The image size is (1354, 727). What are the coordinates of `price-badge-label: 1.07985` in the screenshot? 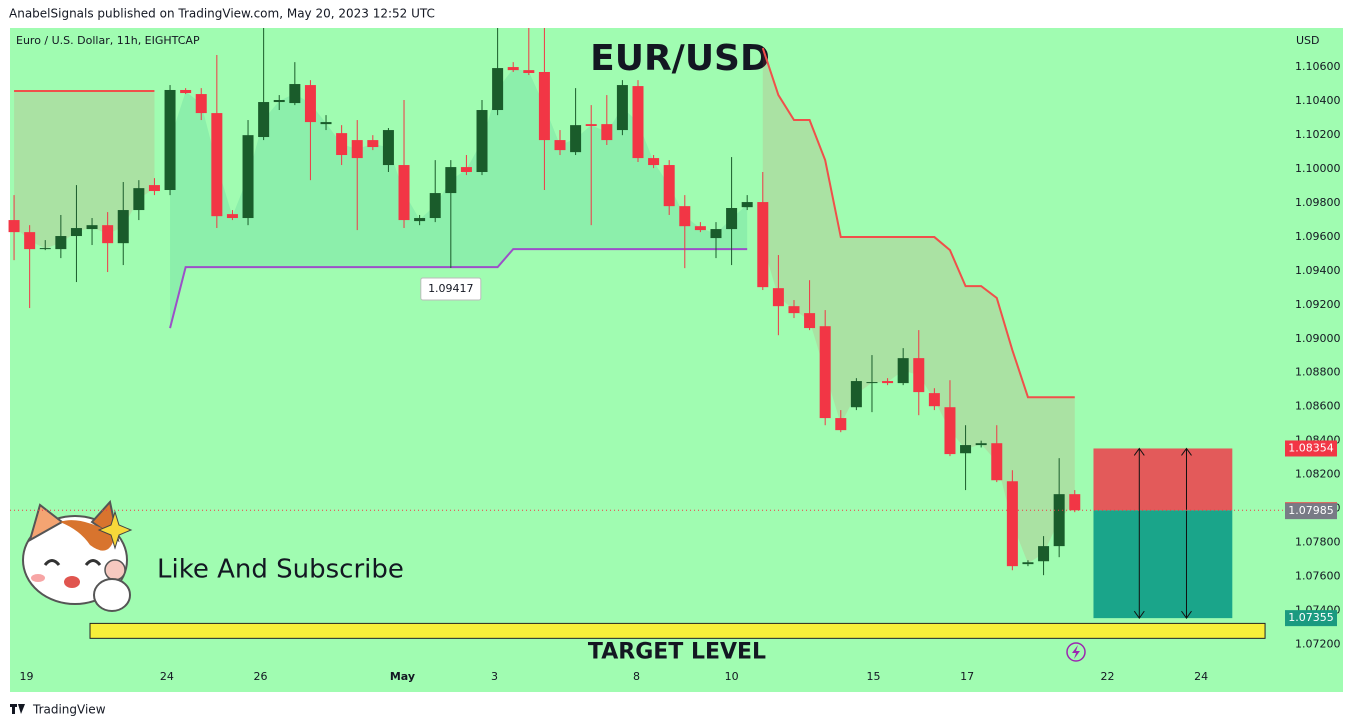 It's located at (1311, 510).